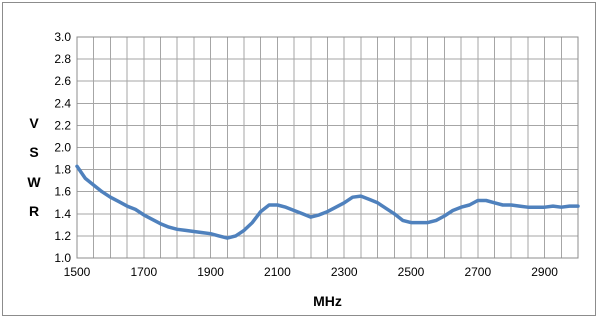 This screenshot has height=320, width=600. Describe the element at coordinates (62, 37) in the screenshot. I see `y-tick-label: 3.0` at that location.